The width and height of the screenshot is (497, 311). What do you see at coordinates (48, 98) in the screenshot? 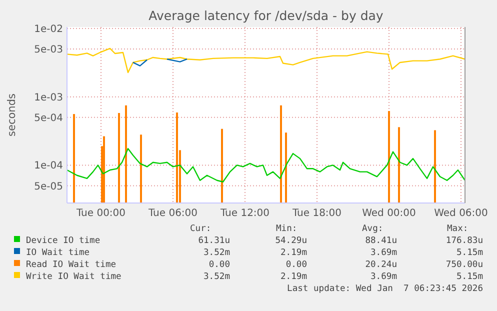
I see `y-tick-label: 1e-03` at bounding box center [48, 98].